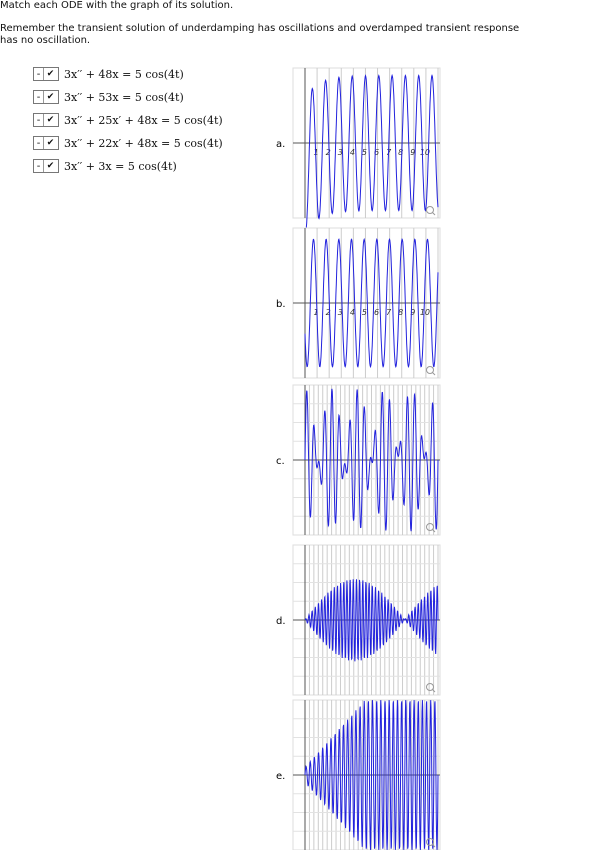 This screenshot has height=850, width=615. I want to click on equation: 3x′′ + 53x = 5 cos(4t), so click(124, 97).